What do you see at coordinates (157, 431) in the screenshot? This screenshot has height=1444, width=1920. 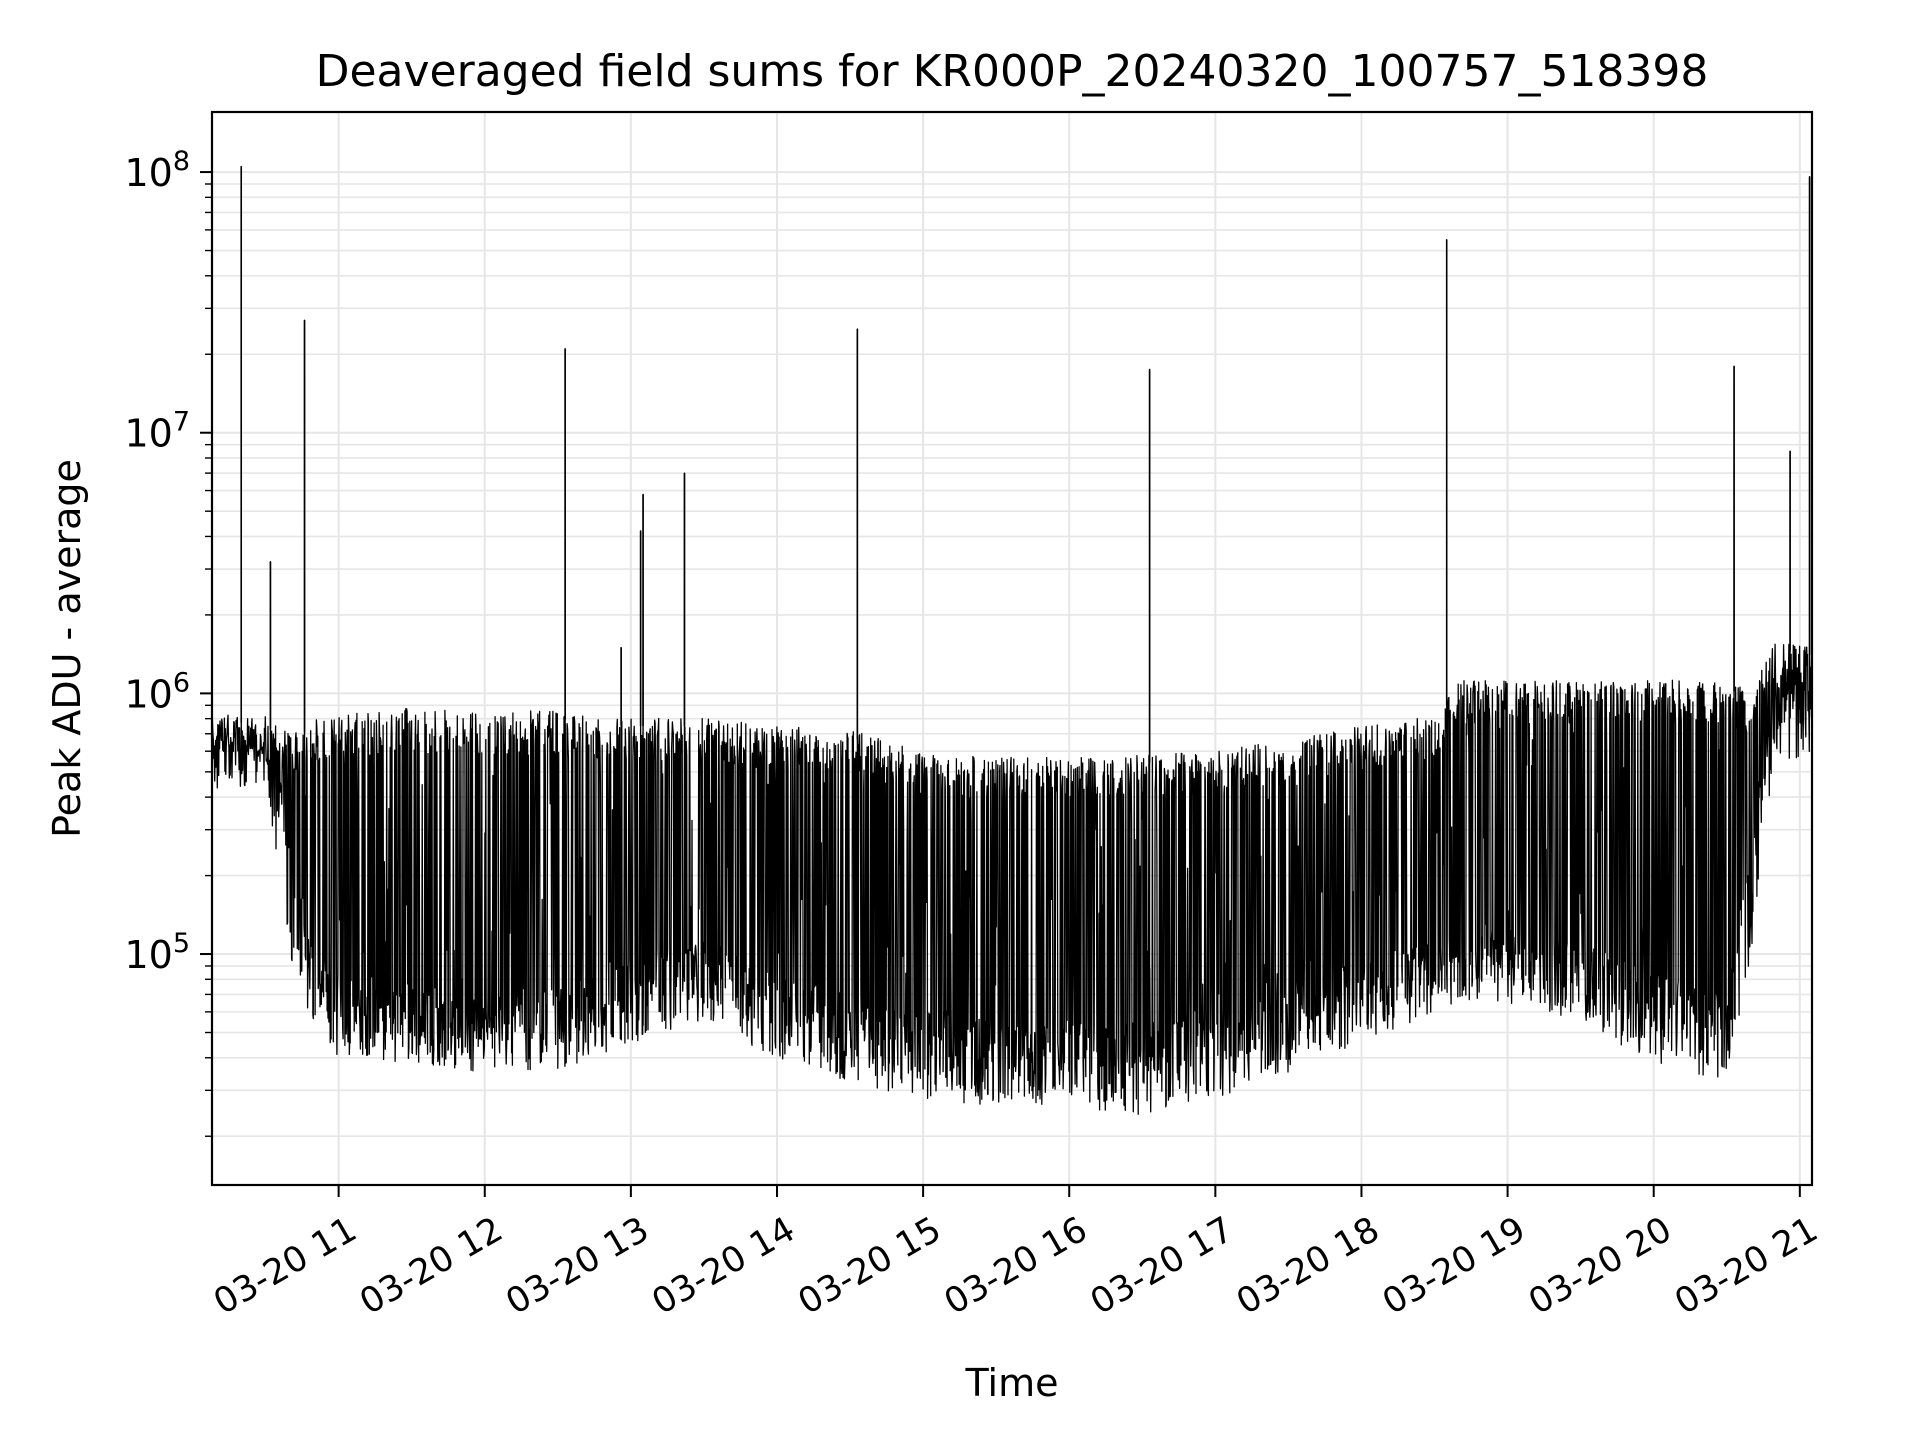 I see `y-tick-label: 107` at bounding box center [157, 431].